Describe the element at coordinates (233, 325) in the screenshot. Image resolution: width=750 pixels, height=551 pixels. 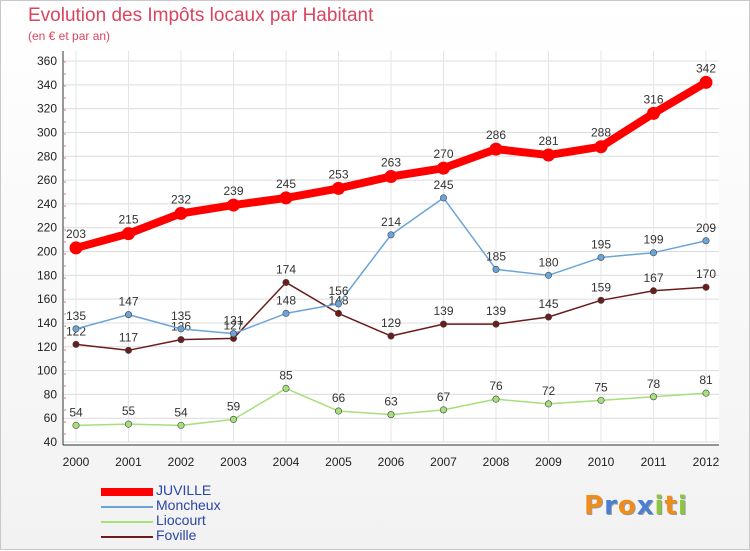
I see `data-label-foville: 127` at that location.